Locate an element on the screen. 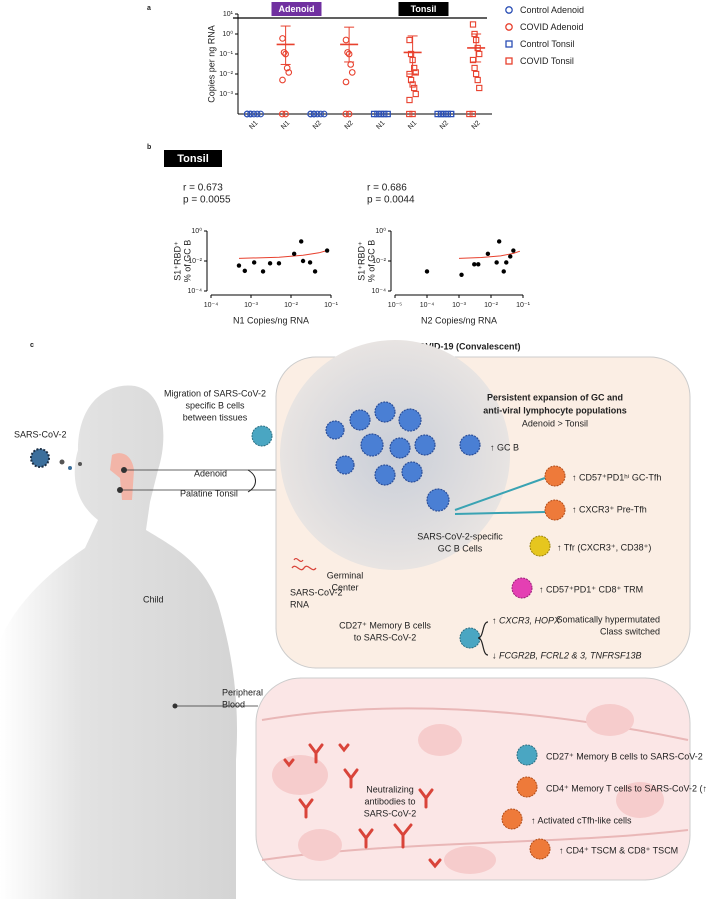 This screenshot has height=899, width=709. label: ↑ Activated cTfh-like cells is located at coordinates (581, 820).